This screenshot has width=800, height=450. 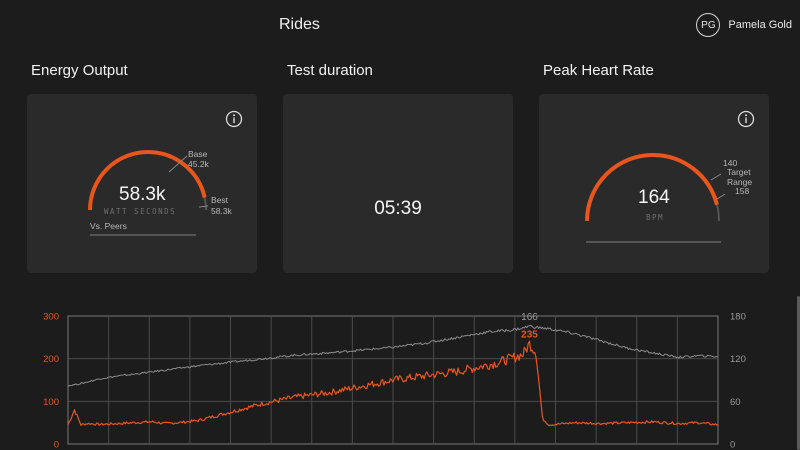 I want to click on energy-value: 58.3k, so click(x=142, y=194).